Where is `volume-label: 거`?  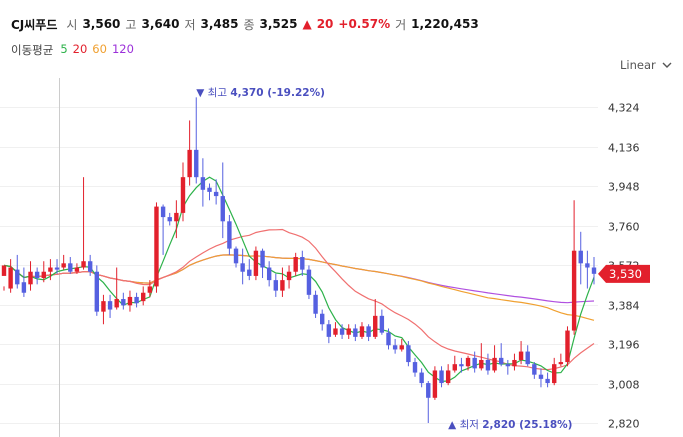
volume-label: 거 is located at coordinates (401, 24).